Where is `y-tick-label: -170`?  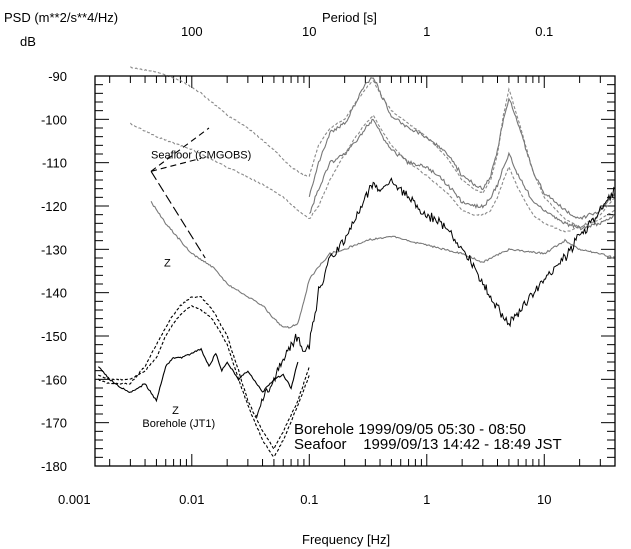
y-tick-label: -170 is located at coordinates (54, 423).